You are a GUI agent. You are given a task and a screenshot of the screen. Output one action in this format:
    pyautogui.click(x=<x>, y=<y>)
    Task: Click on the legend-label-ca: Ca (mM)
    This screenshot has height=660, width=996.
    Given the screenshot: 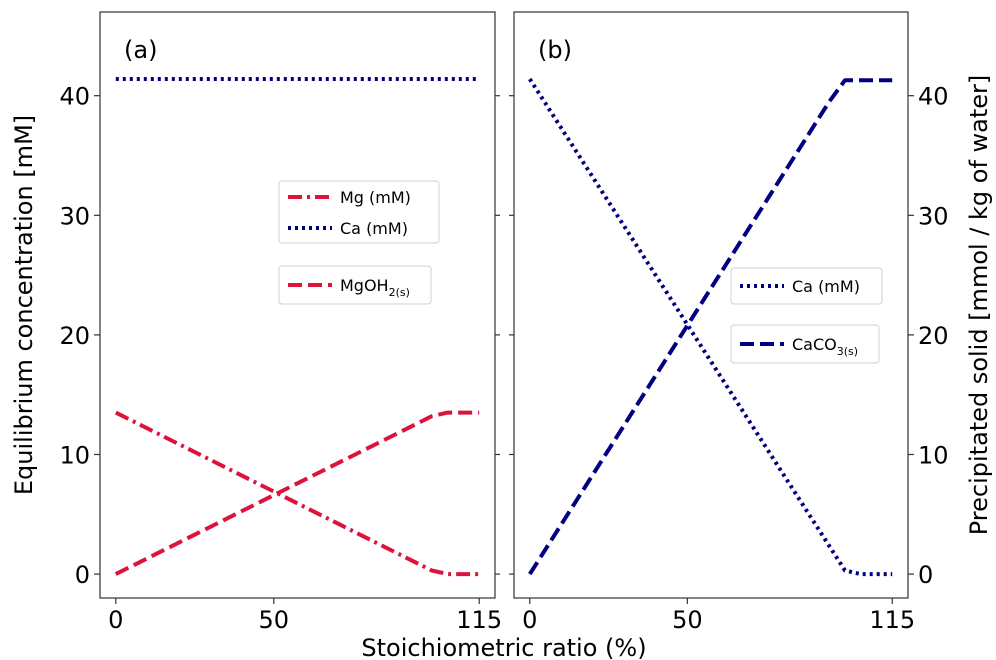 What is the action you would take?
    pyautogui.click(x=374, y=228)
    